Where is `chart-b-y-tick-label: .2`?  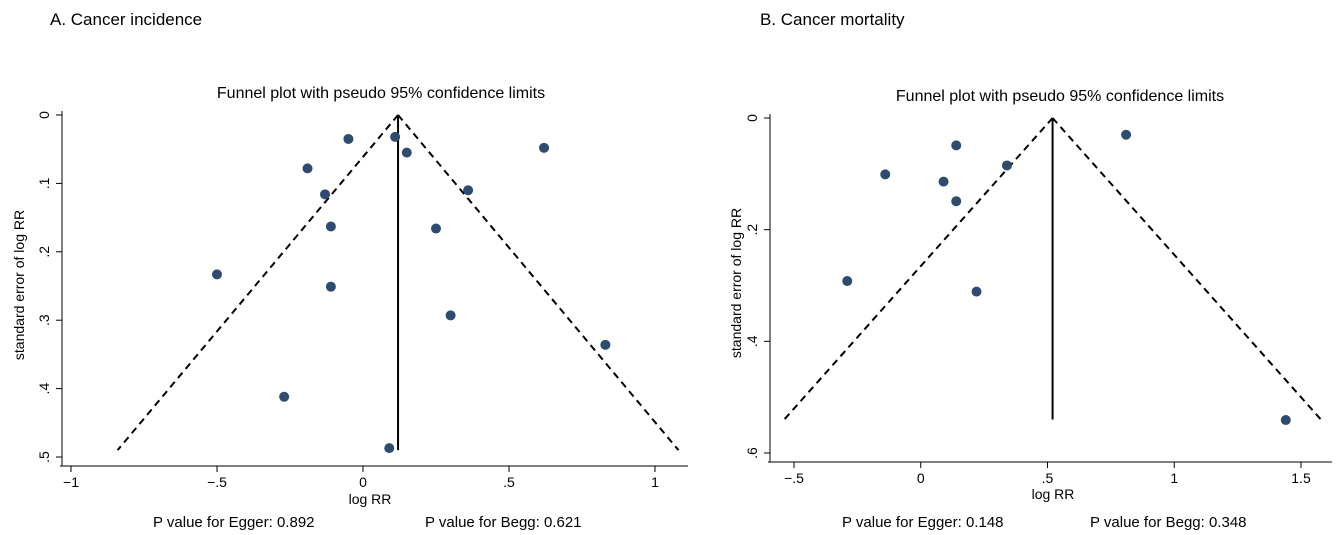 chart-b-y-tick-label: .2 is located at coordinates (752, 230).